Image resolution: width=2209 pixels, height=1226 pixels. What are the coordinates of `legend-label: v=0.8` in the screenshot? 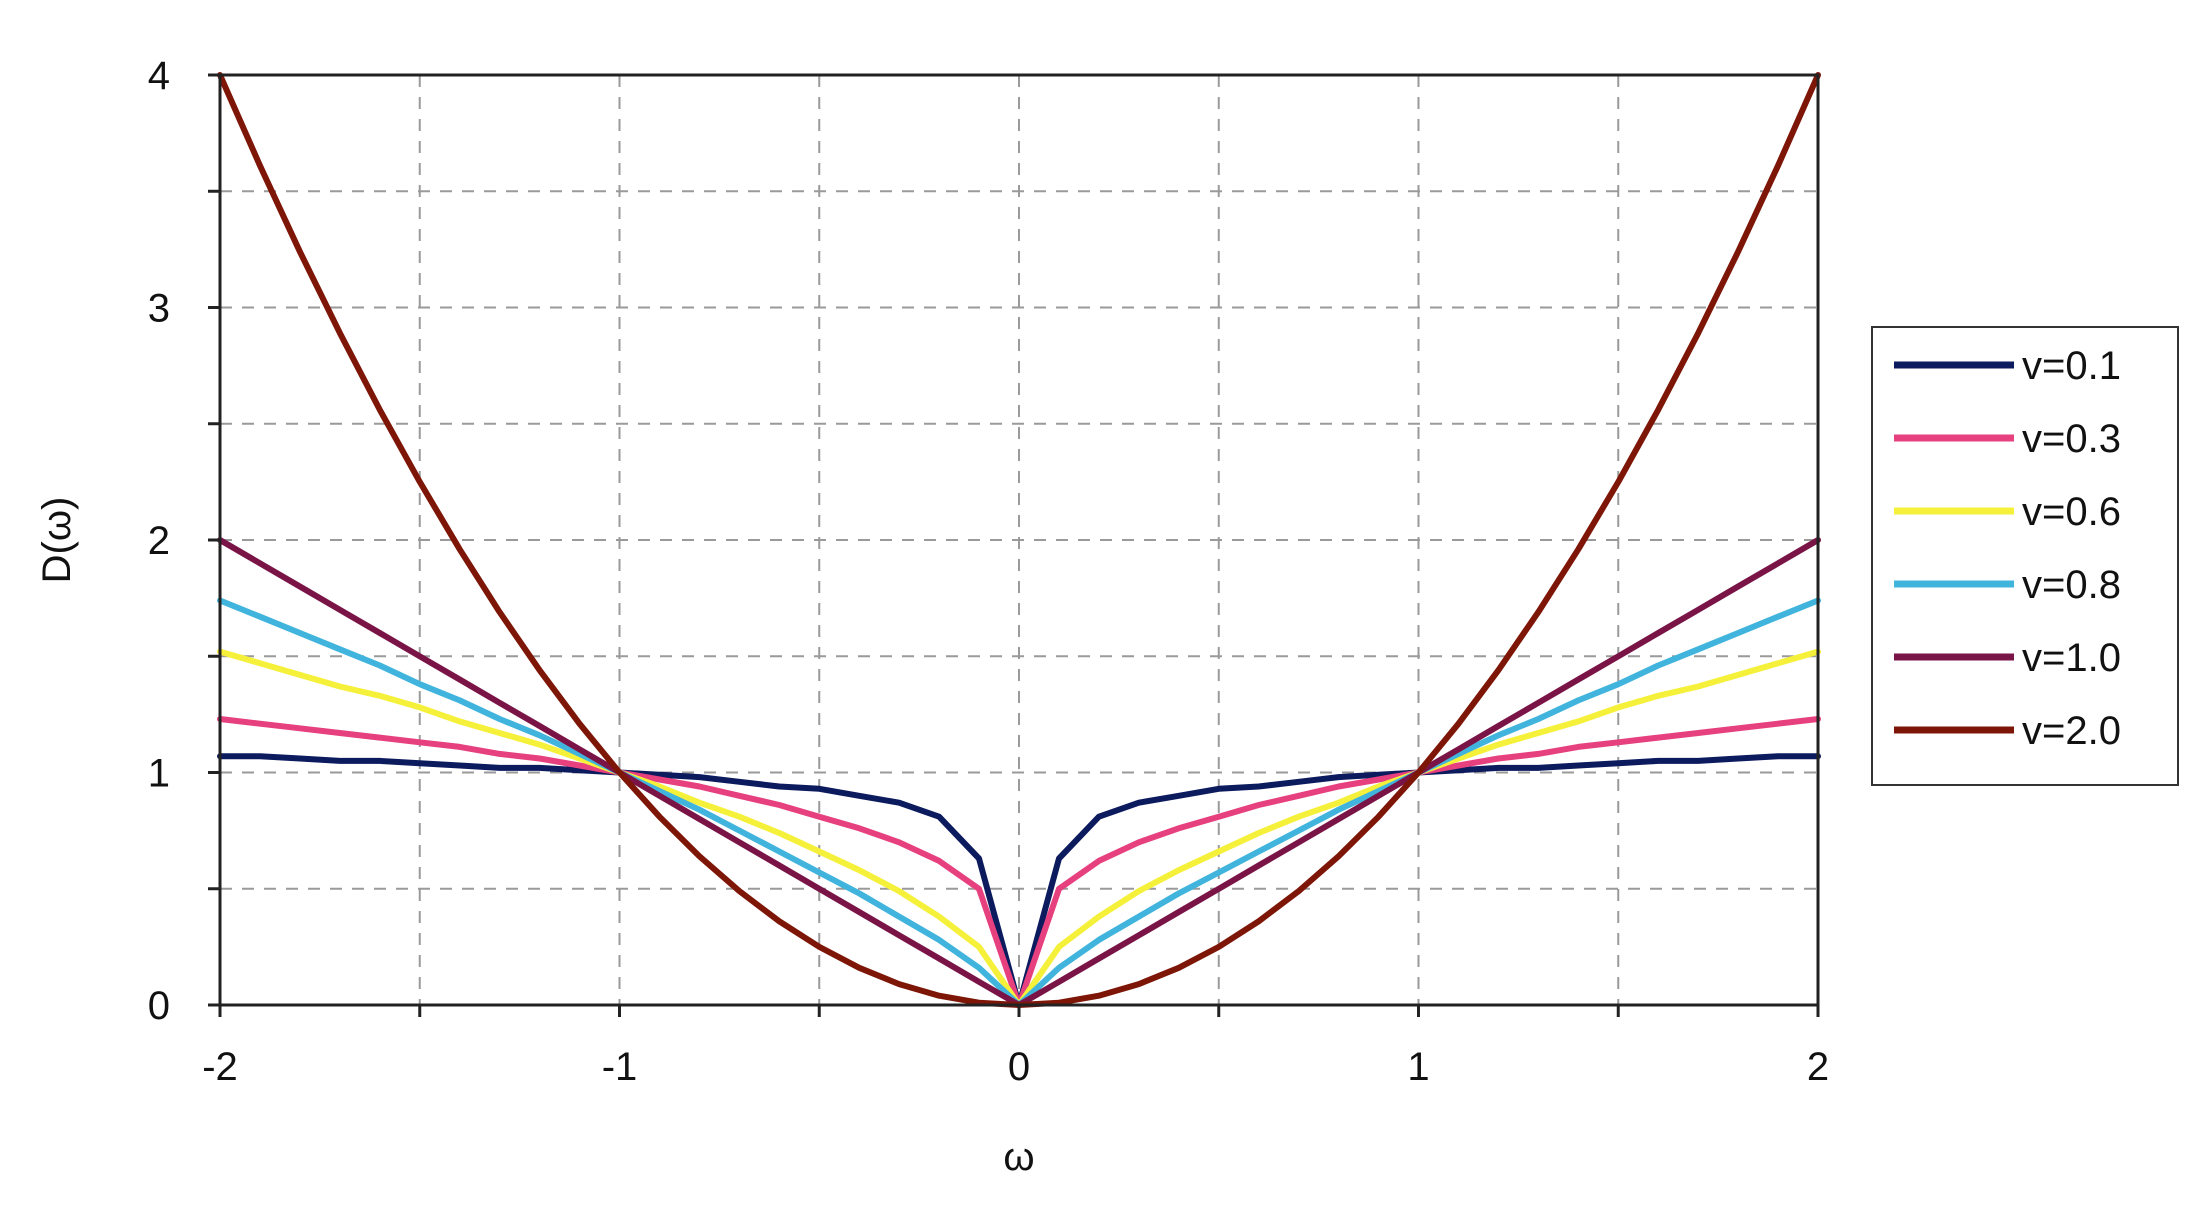 It's located at (2071, 585).